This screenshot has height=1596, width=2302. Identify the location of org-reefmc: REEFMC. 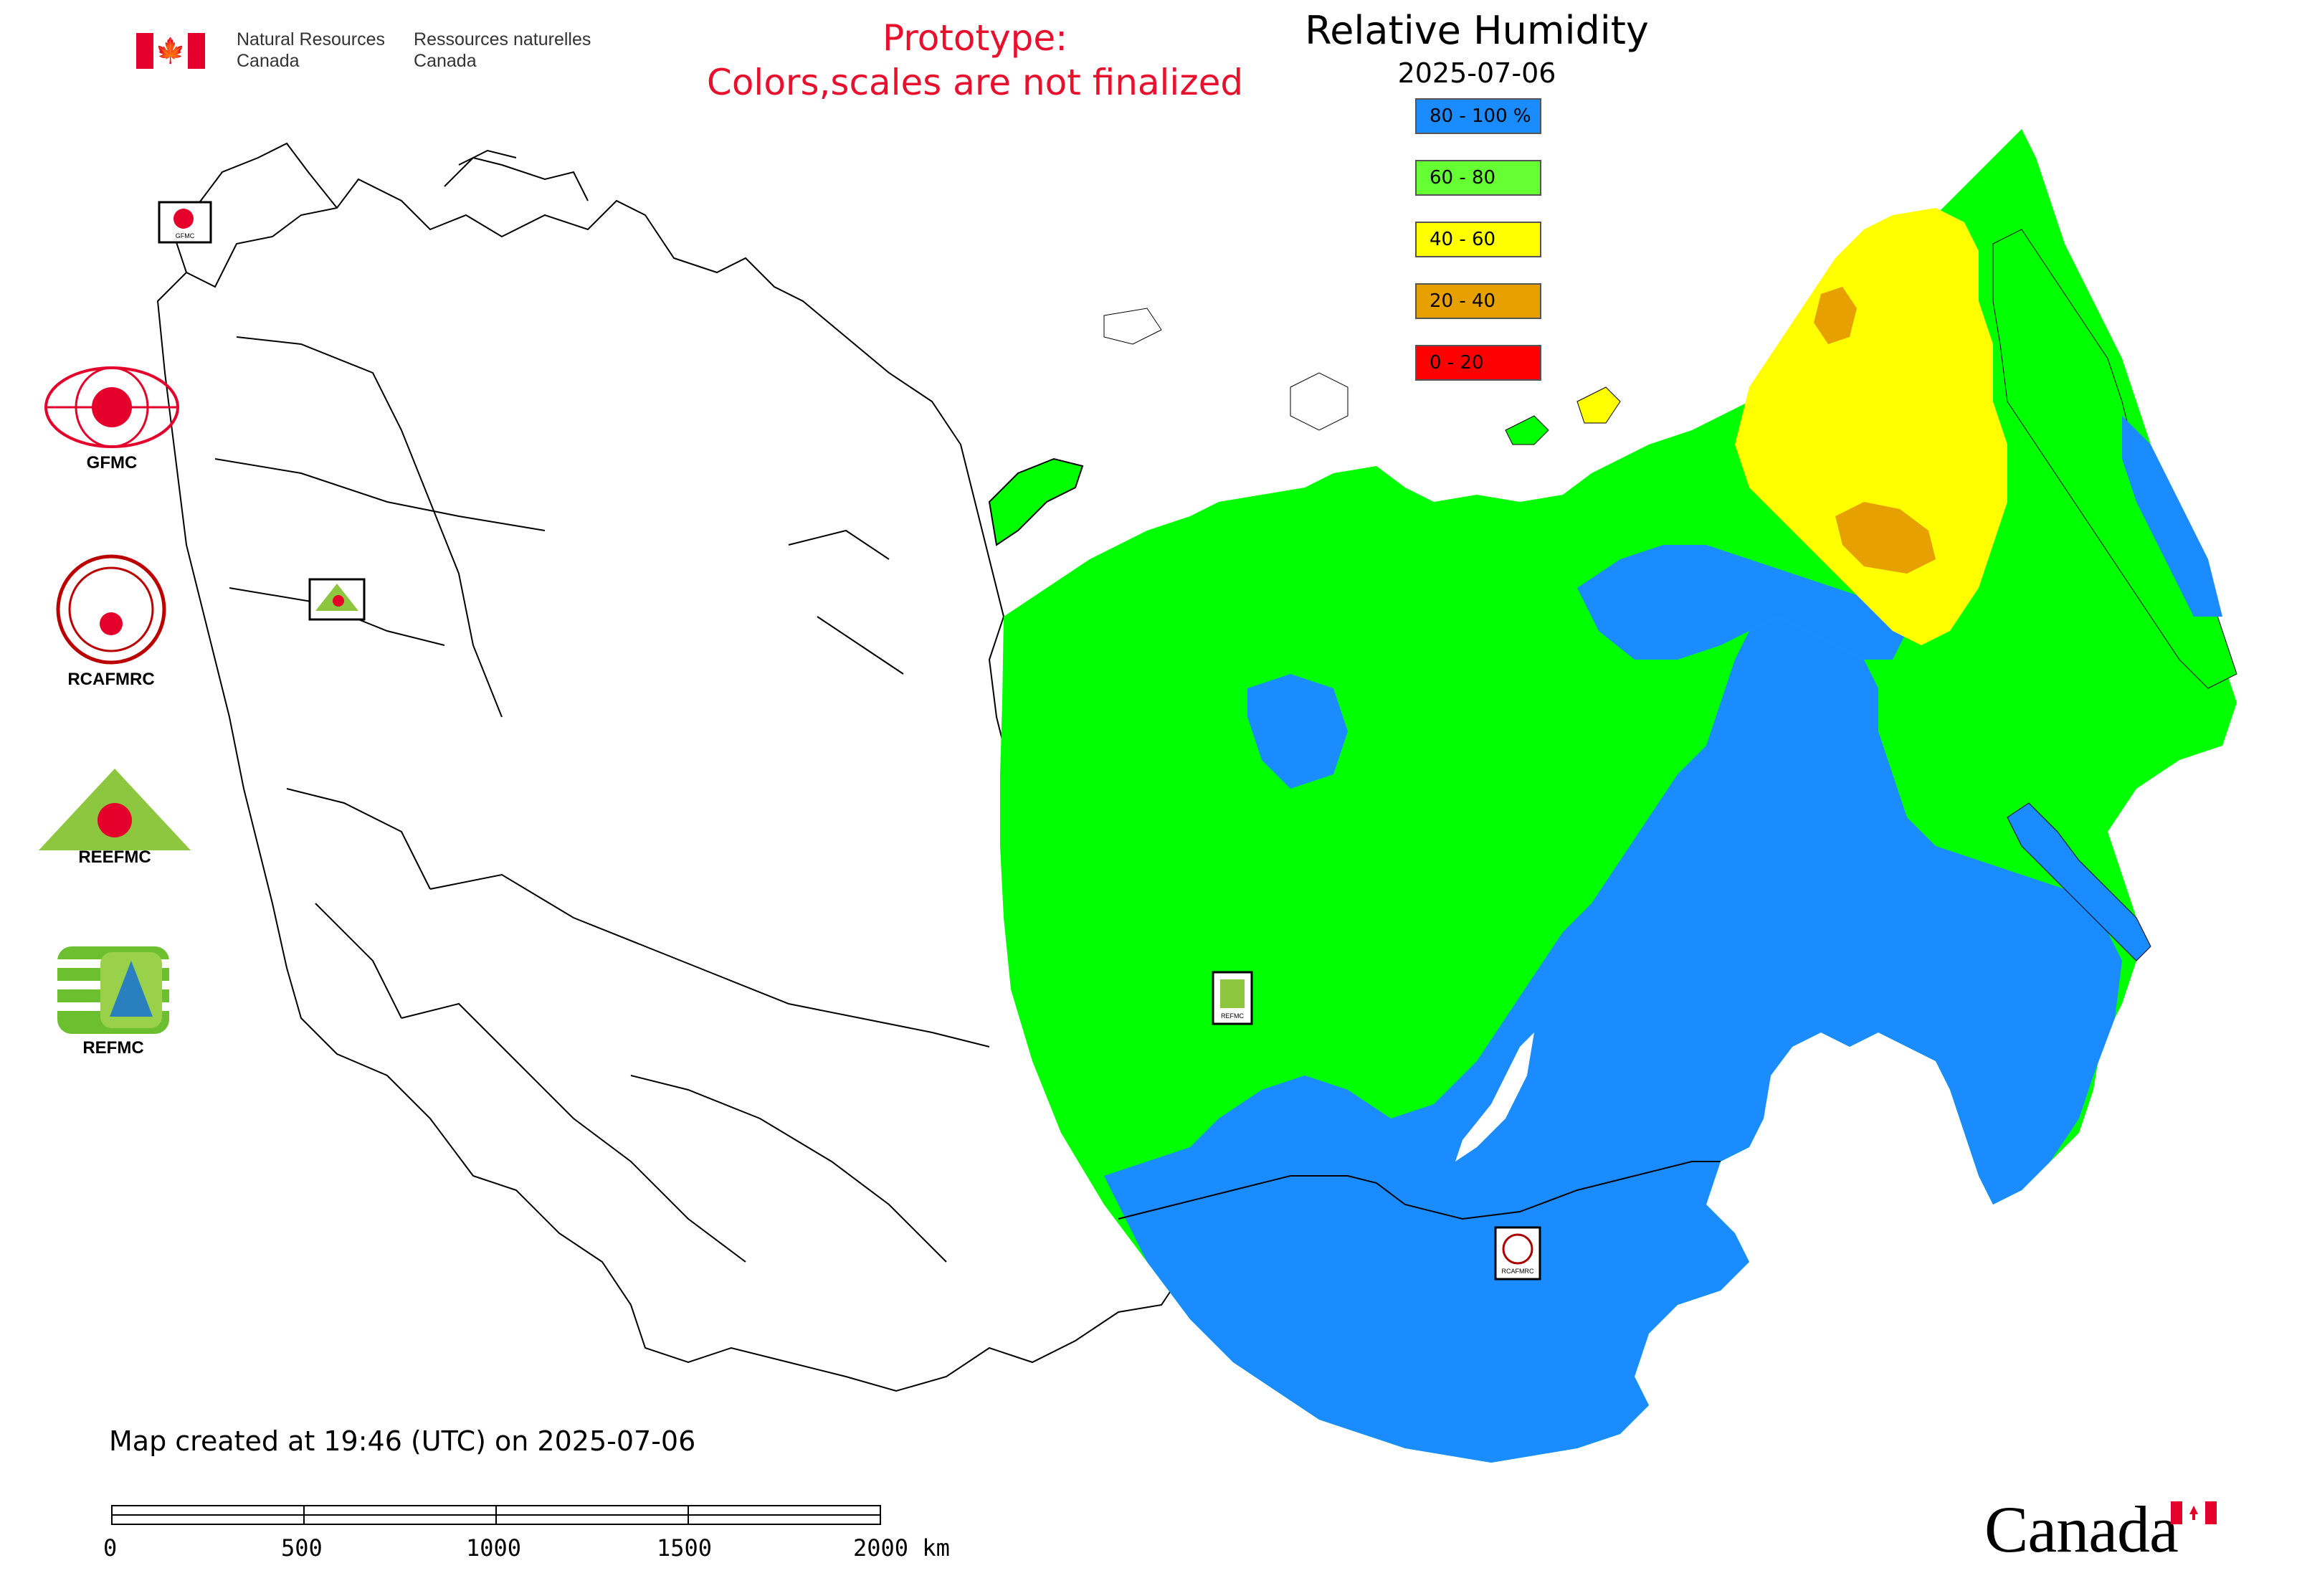
(115, 817).